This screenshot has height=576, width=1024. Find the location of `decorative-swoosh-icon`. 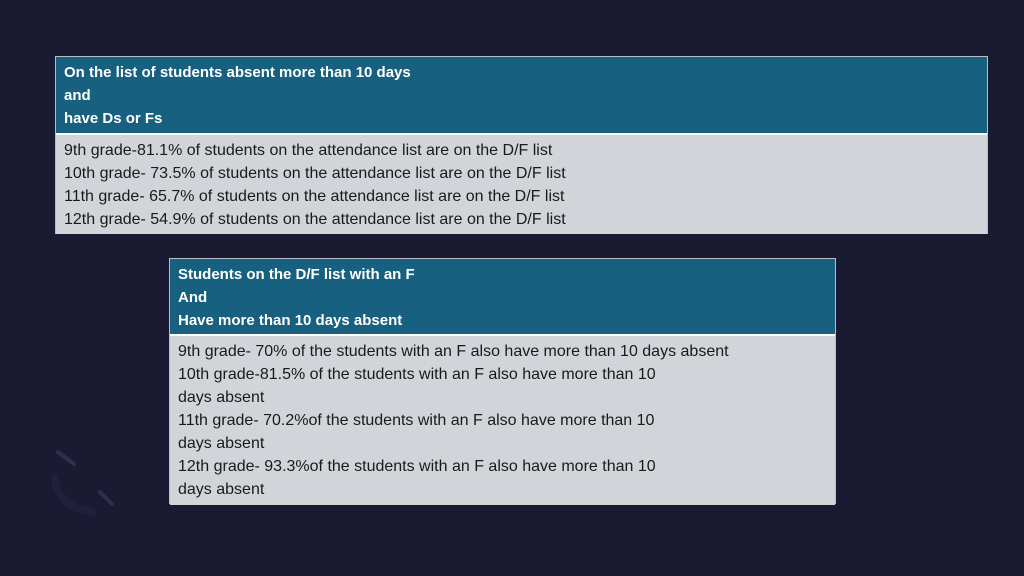

decorative-swoosh-icon is located at coordinates (83, 483).